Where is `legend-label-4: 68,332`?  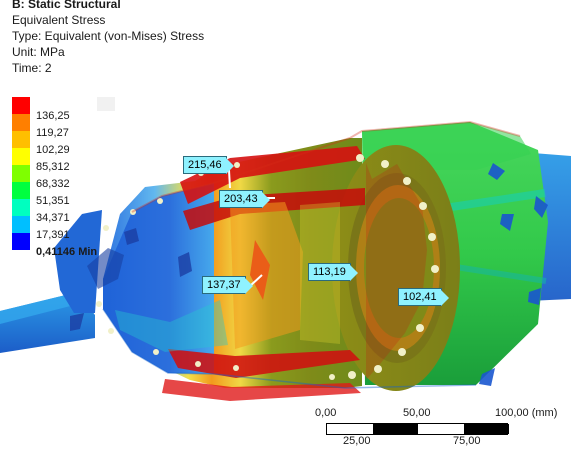 legend-label-4: 68,332 is located at coordinates (53, 184).